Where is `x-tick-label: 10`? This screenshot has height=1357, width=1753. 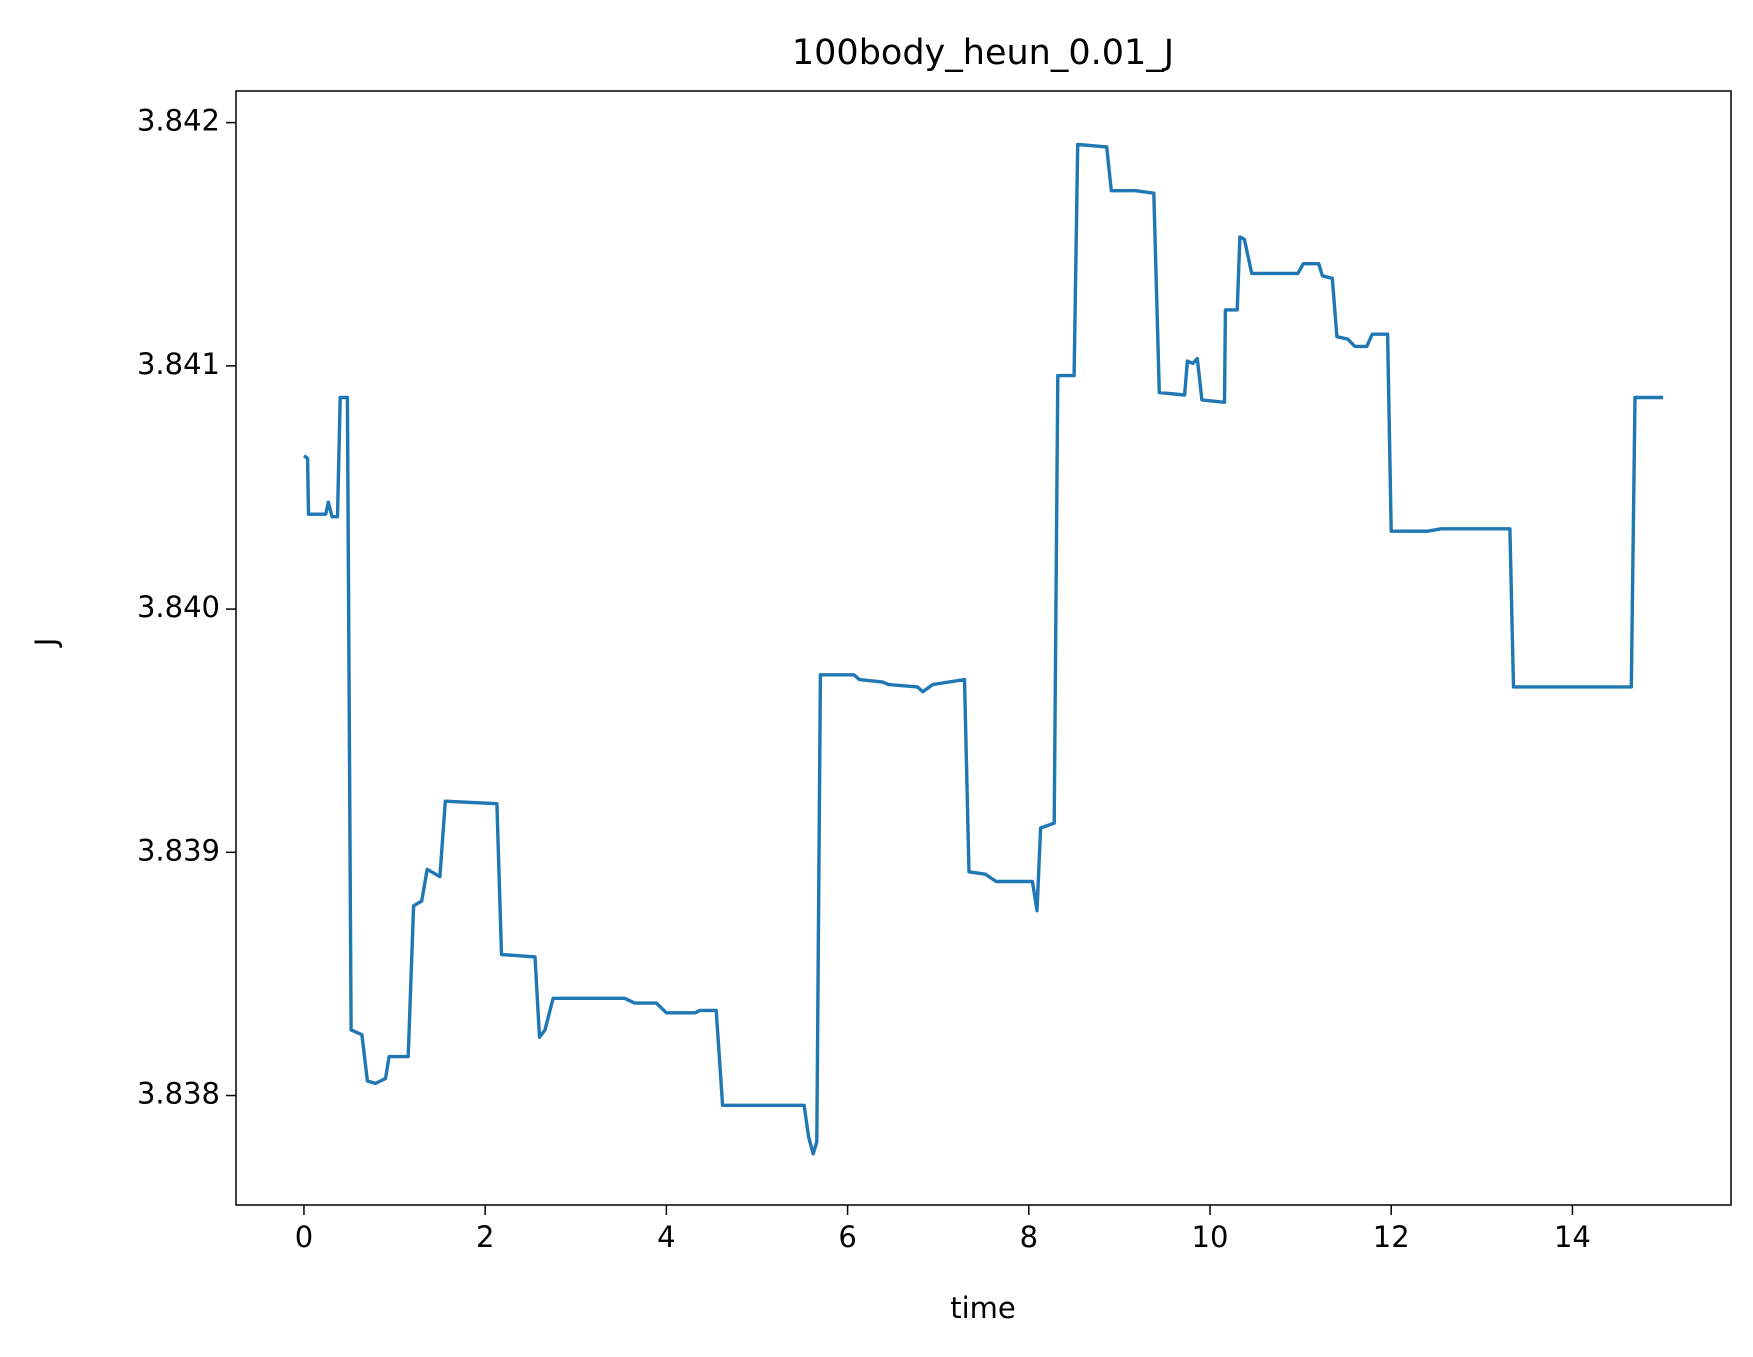
x-tick-label: 10 is located at coordinates (1210, 1237).